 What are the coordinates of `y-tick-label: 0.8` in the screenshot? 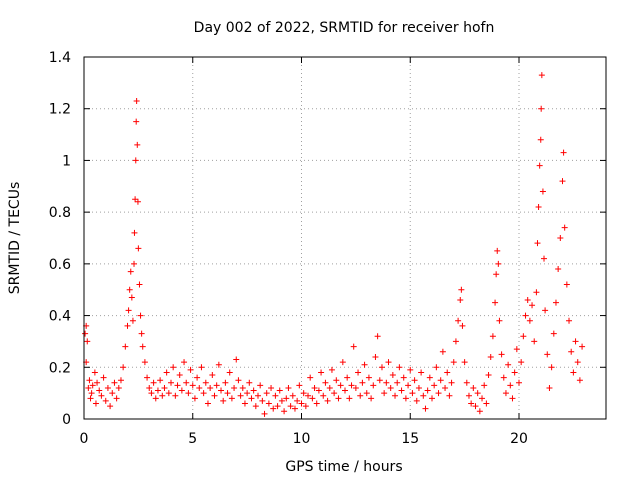 It's located at (60, 213).